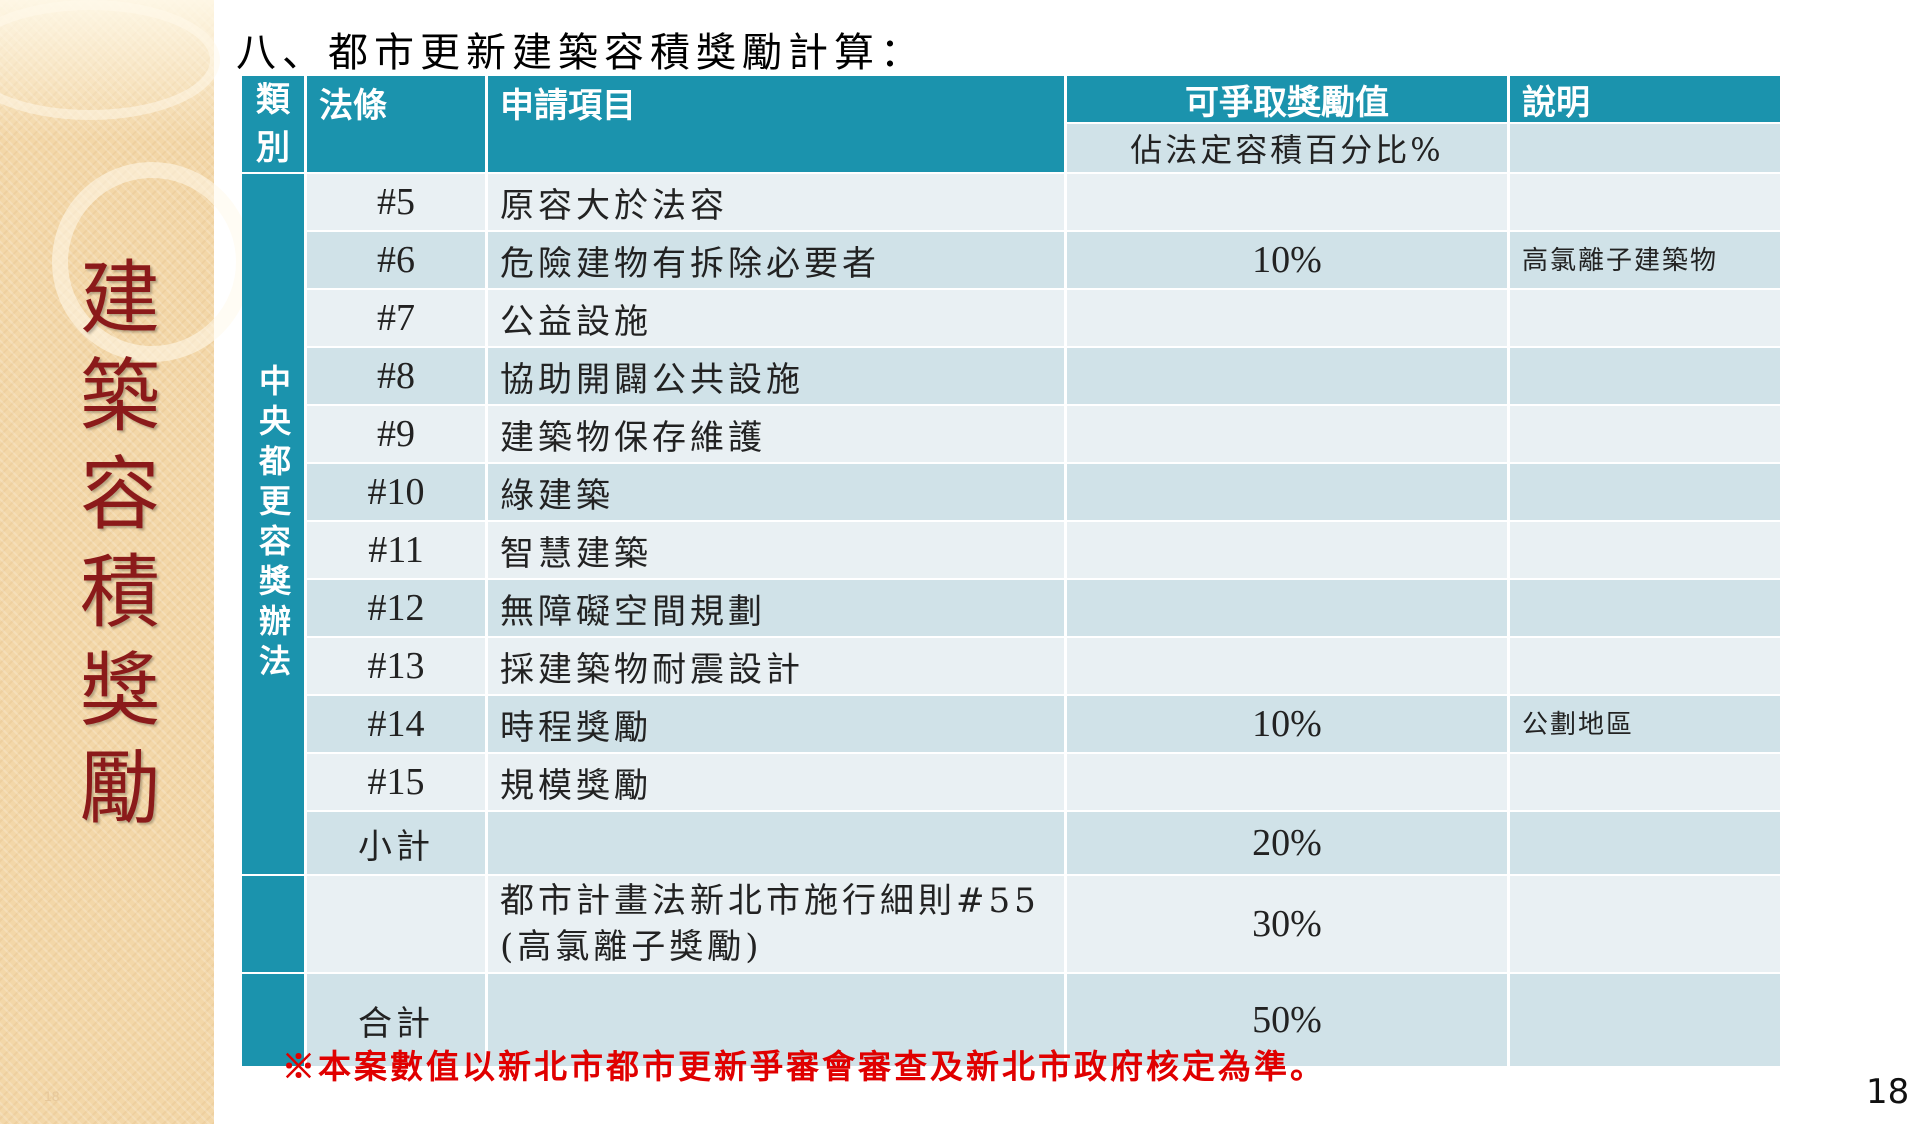  I want to click on row-law: #7, so click(396, 318).